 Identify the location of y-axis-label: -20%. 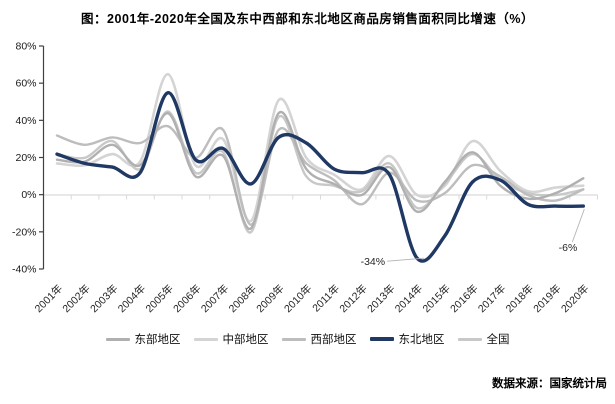
(24, 232).